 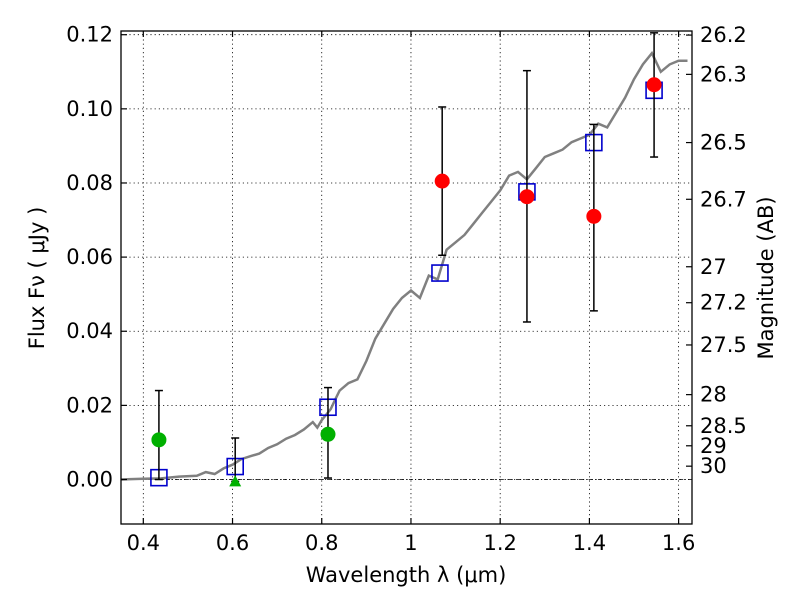 I want to click on x-tick-label: 1.4, so click(x=589, y=543).